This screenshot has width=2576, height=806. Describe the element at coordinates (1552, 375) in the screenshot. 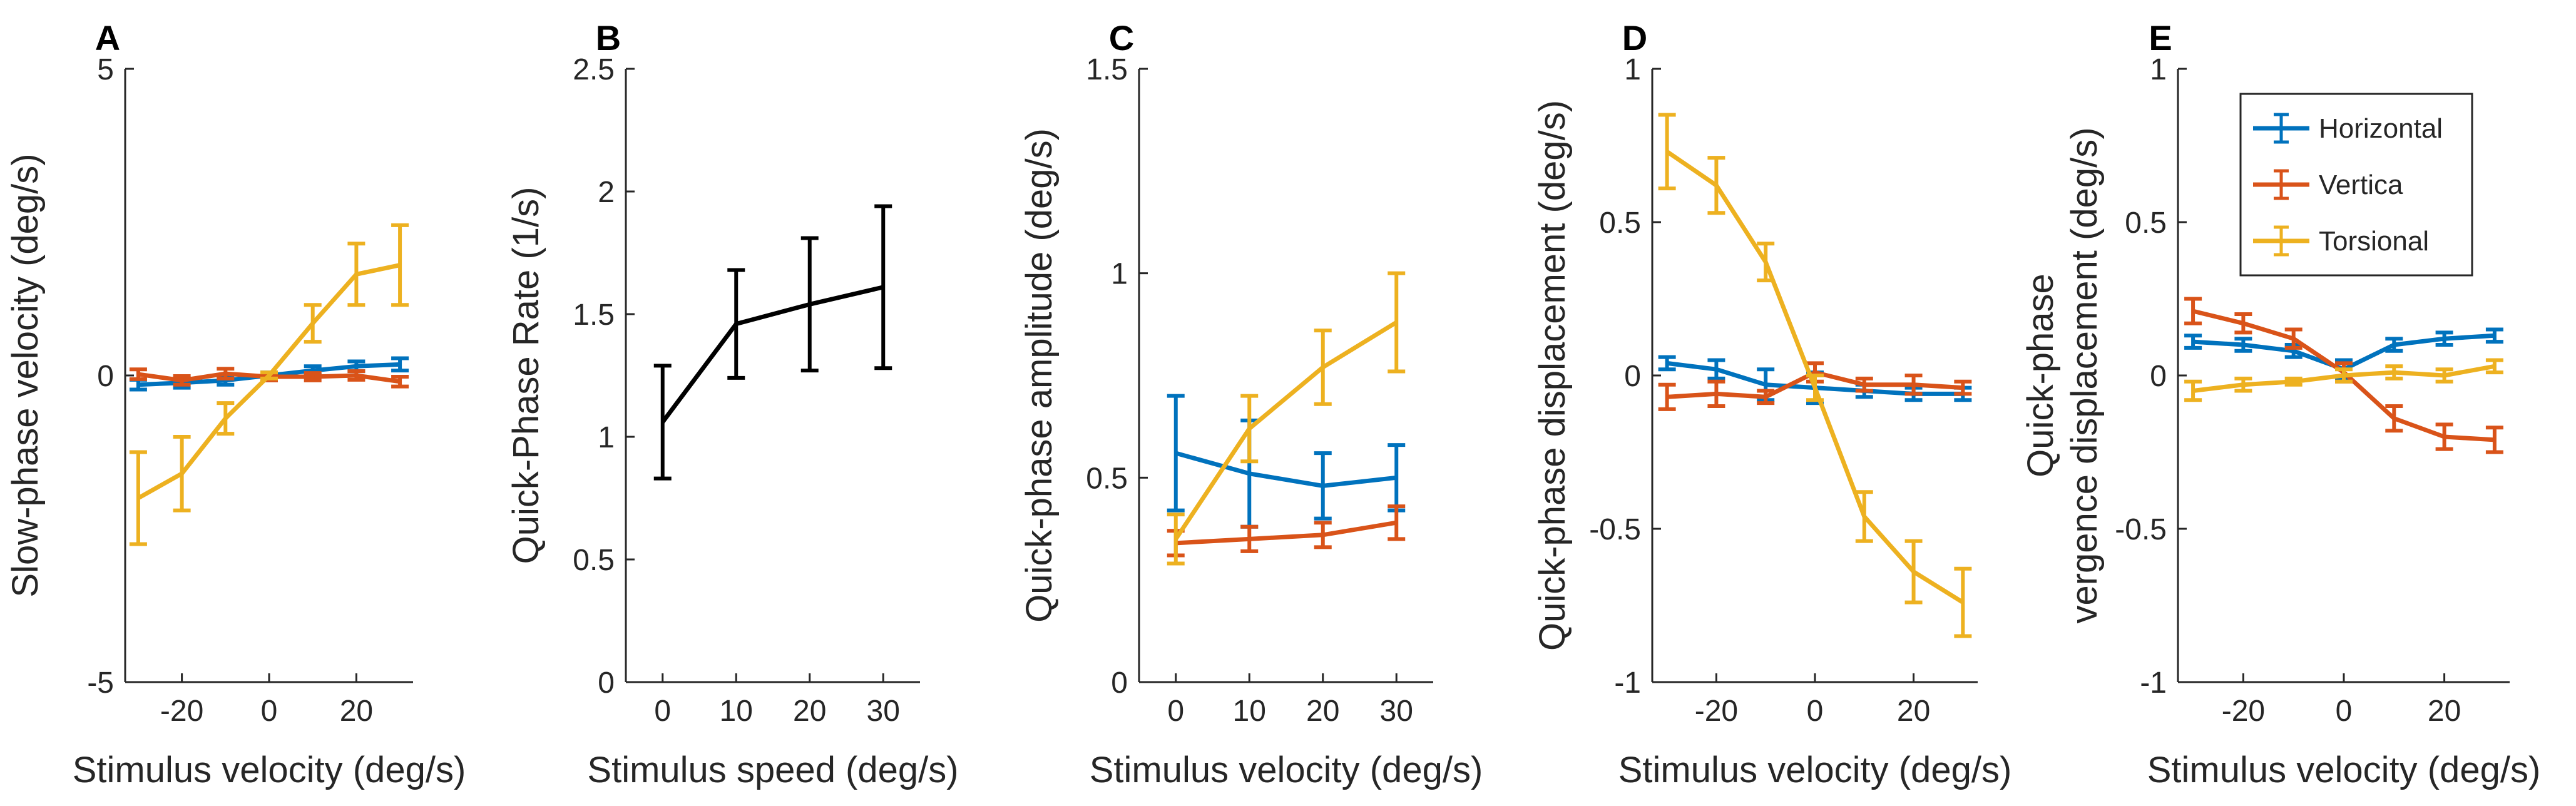

I see `y-axis-label: Quick-phase displacement (deg/s)` at that location.